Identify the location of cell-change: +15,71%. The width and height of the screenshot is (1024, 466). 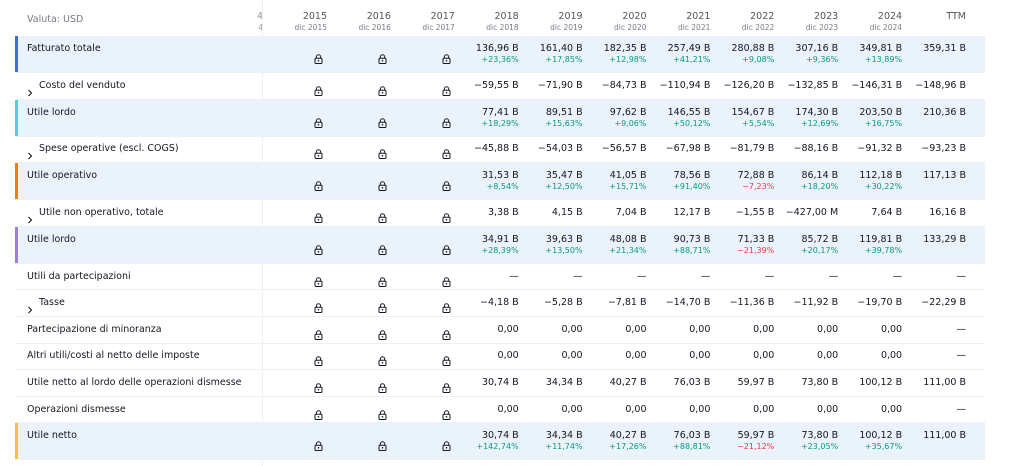
(628, 187).